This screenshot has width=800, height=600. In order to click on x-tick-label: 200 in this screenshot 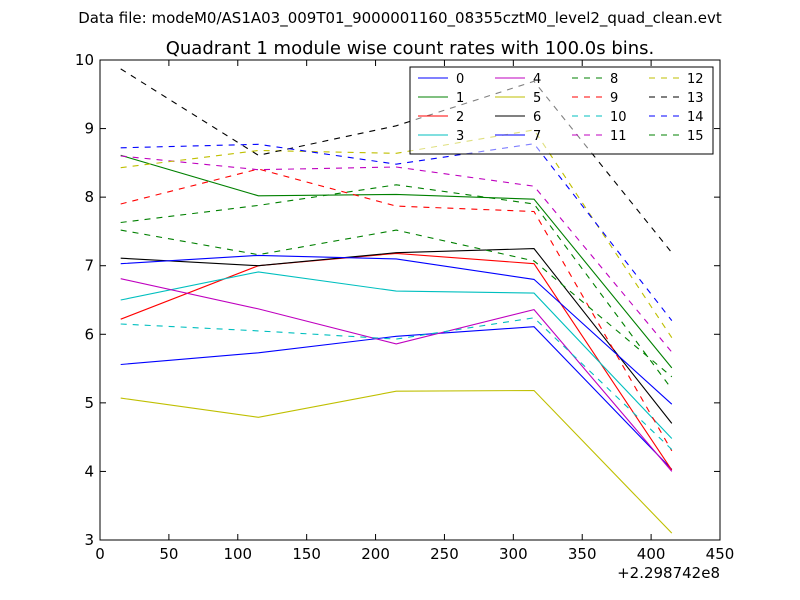, I will do `click(375, 554)`.